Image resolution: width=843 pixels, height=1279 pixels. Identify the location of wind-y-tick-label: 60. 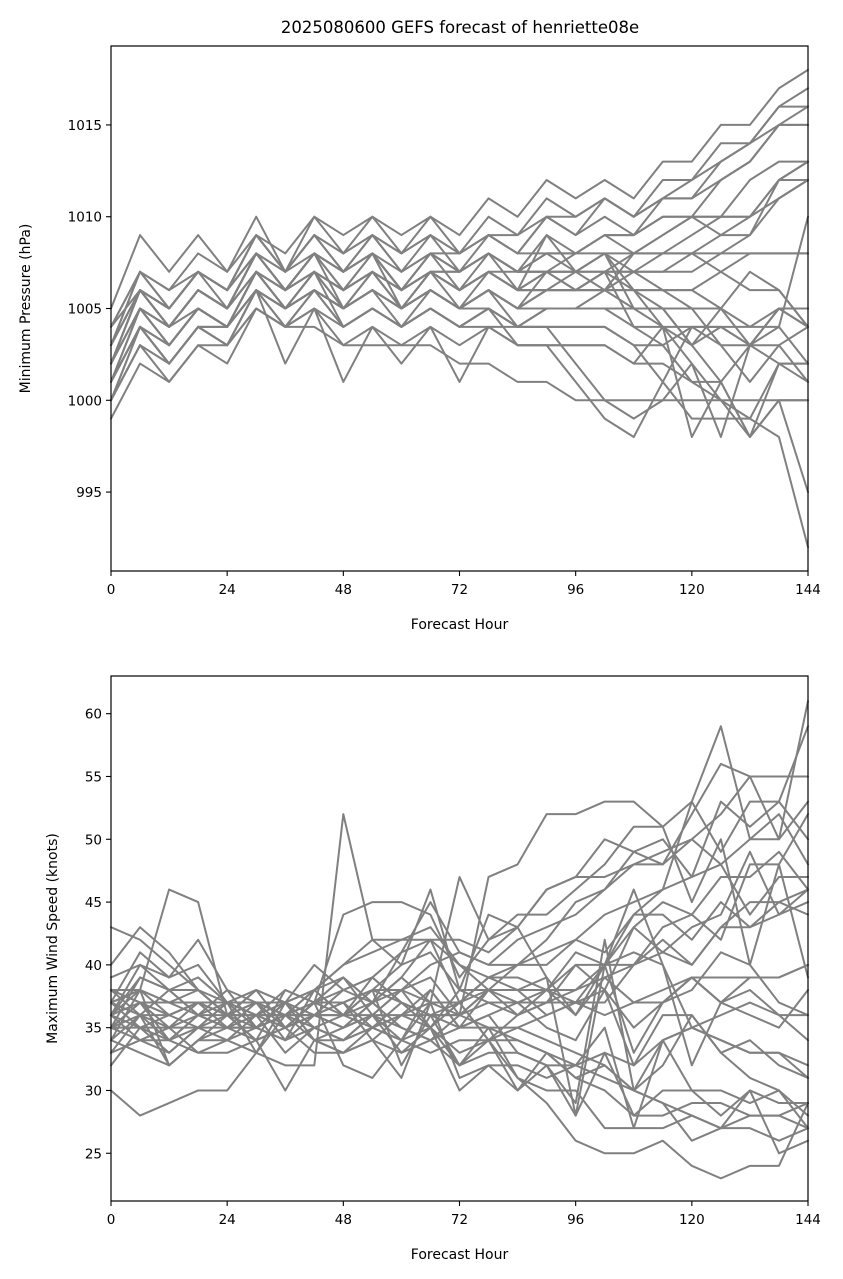
(93, 715).